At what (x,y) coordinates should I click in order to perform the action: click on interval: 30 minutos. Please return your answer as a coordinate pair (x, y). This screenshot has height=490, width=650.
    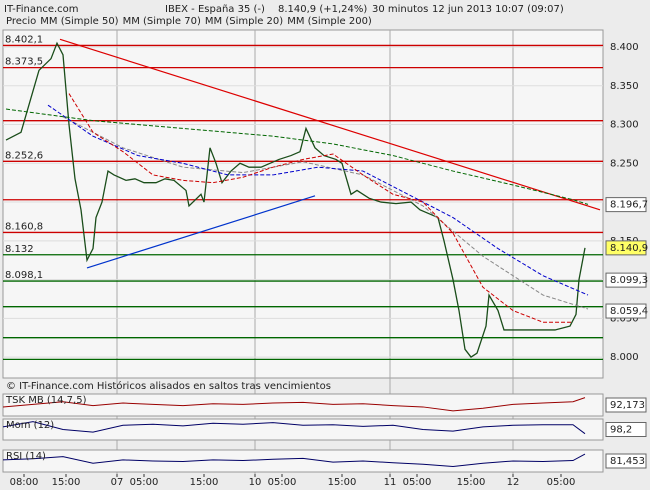
    Looking at the image, I should click on (400, 9).